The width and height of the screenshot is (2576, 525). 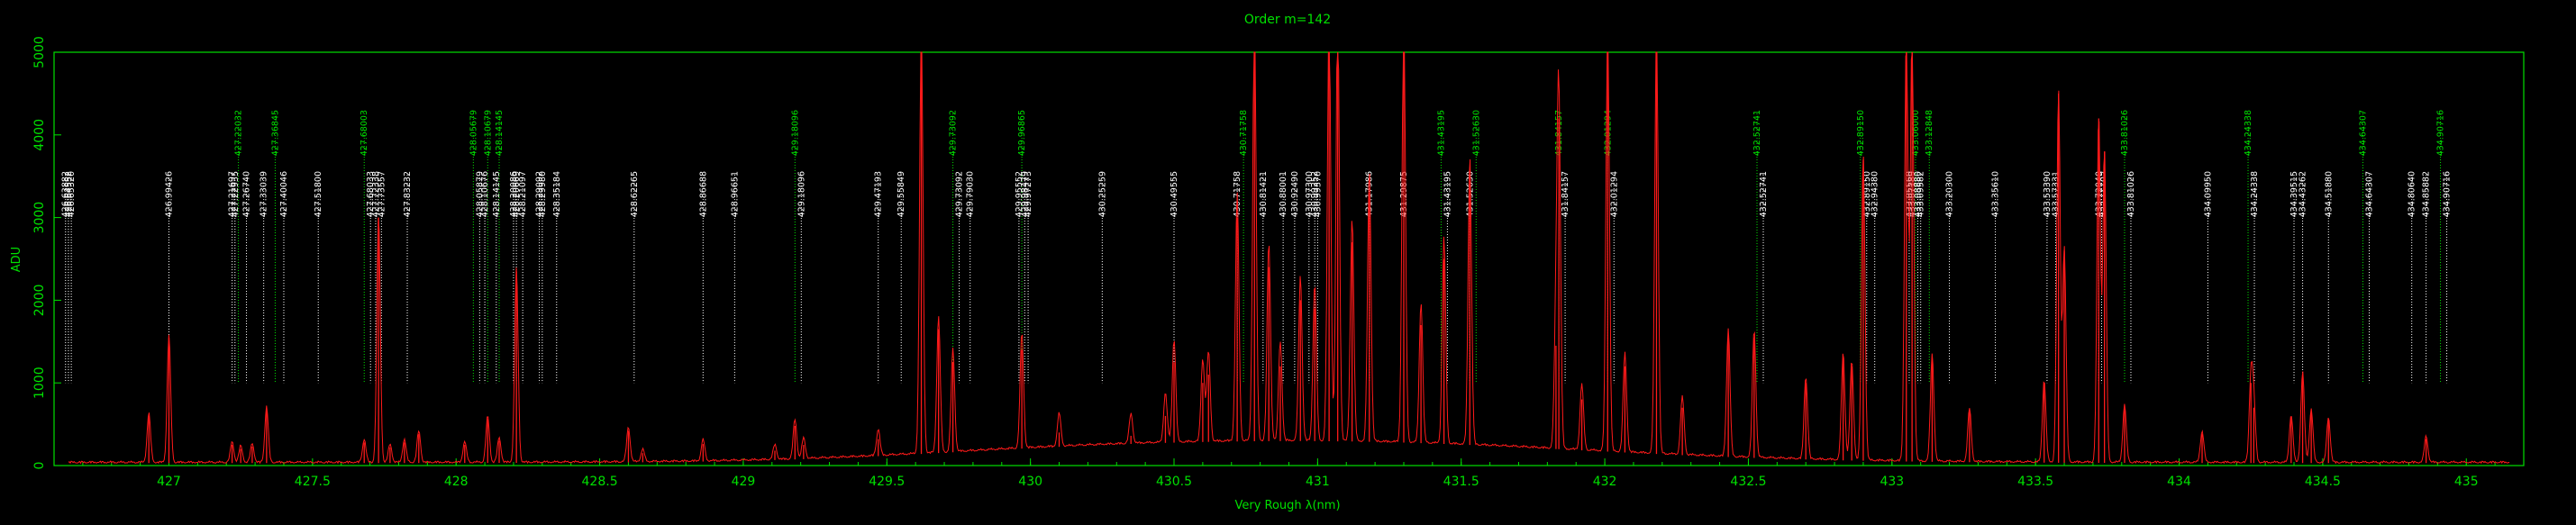 I want to click on line-id-label: 429.98479, so click(x=1025, y=194).